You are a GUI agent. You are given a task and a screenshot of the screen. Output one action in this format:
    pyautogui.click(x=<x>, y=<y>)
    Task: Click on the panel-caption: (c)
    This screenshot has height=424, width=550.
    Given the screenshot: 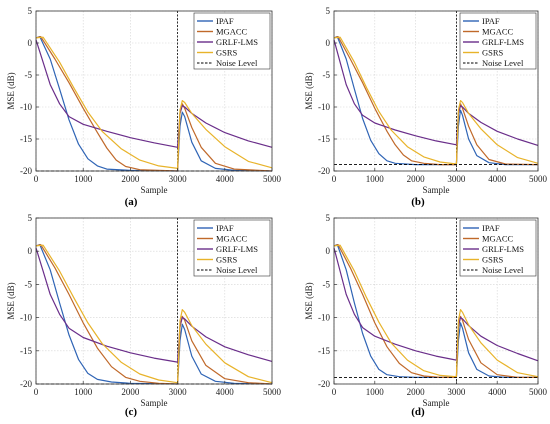 What is the action you would take?
    pyautogui.click(x=131, y=412)
    